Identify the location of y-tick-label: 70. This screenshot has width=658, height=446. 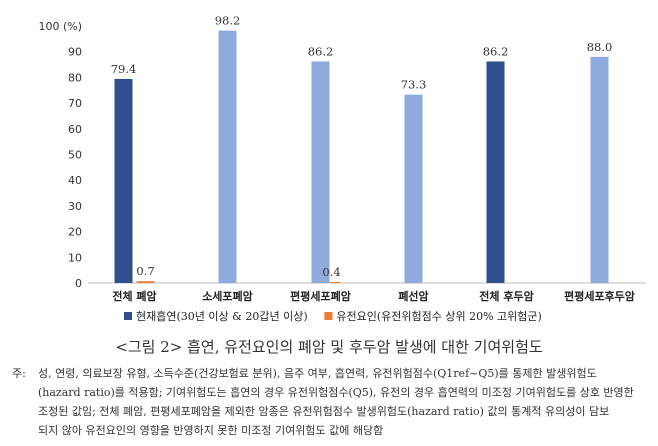
(75, 103).